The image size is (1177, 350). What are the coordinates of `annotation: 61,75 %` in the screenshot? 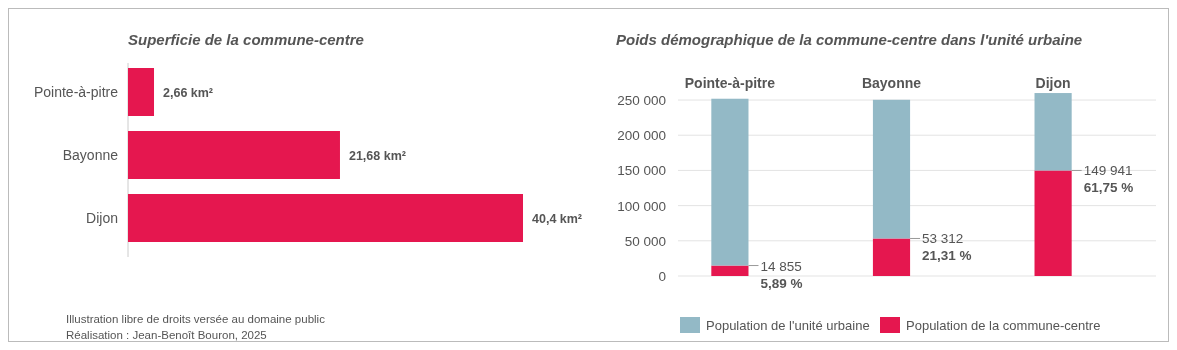 It's located at (1108, 188).